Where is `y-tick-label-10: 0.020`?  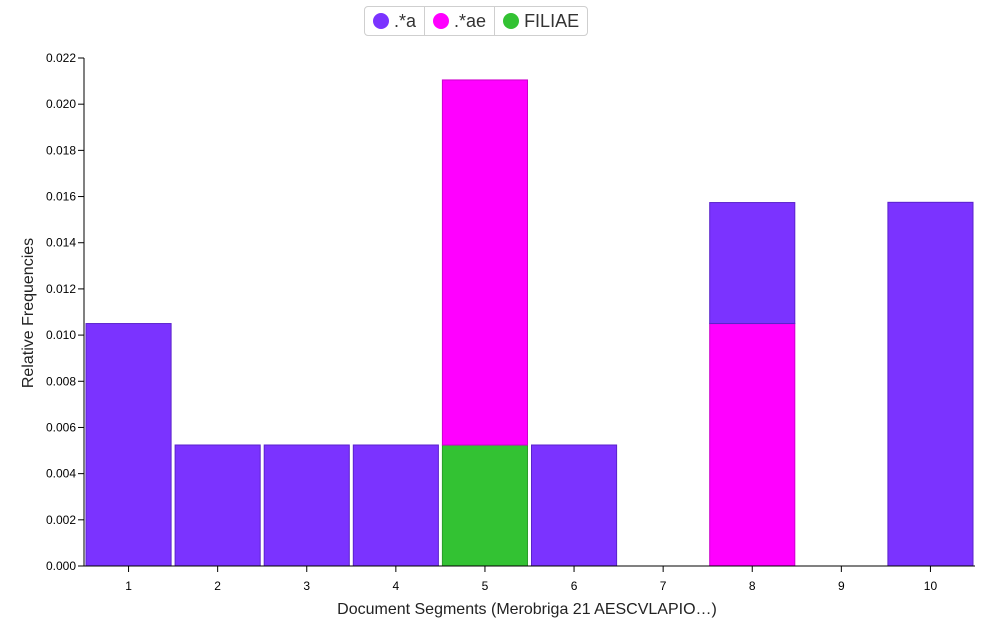
y-tick-label-10: 0.020 is located at coordinates (61, 104).